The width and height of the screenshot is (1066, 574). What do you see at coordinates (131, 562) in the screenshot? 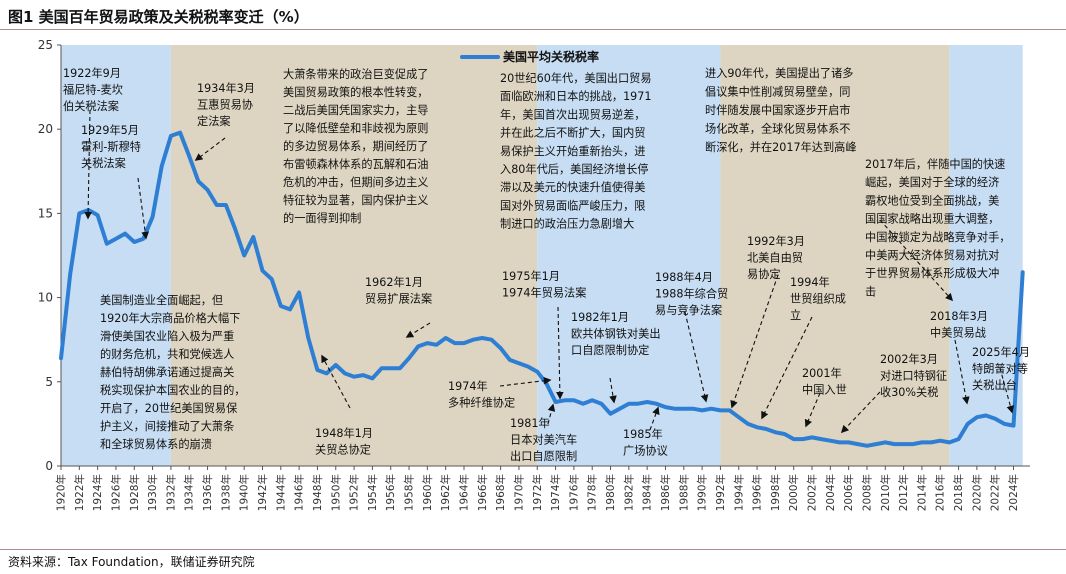
I see `figure-source: 资料来源：Tax Foundation，联储证券研究院` at bounding box center [131, 562].